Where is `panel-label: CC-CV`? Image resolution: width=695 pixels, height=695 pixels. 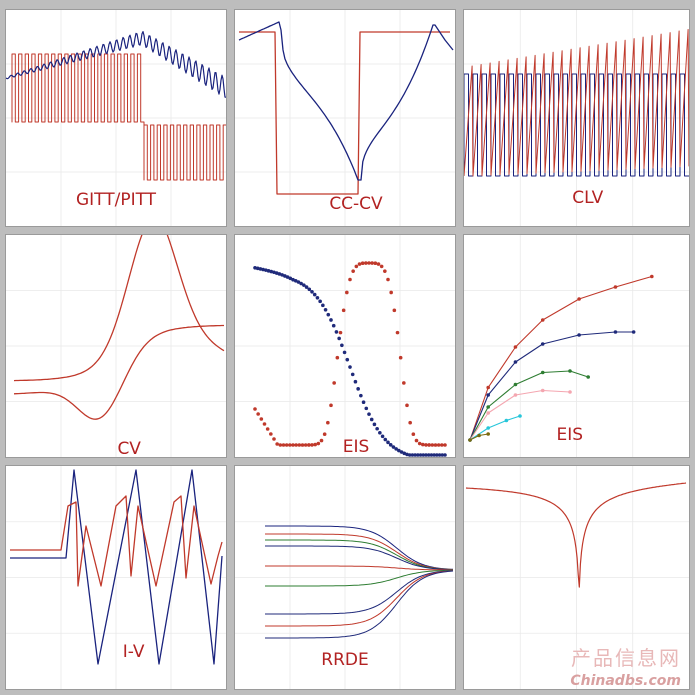
panel-label: CC-CV is located at coordinates (356, 204).